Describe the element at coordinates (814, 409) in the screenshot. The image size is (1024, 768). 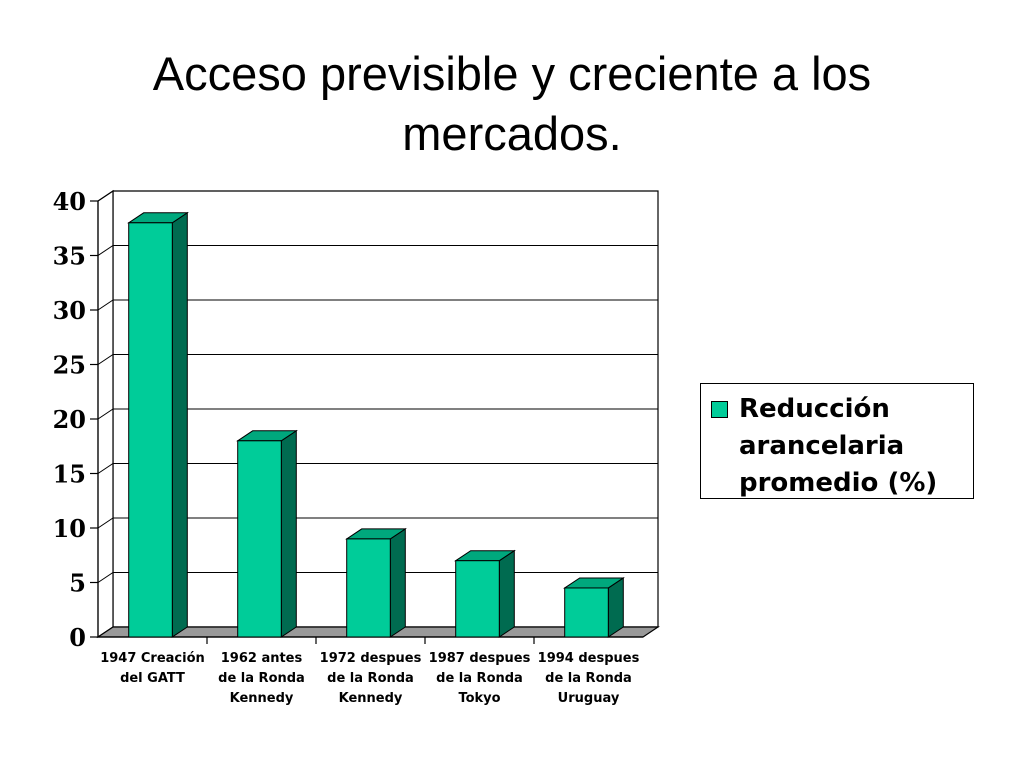
I see `legend-label-line-1: Reducción` at that location.